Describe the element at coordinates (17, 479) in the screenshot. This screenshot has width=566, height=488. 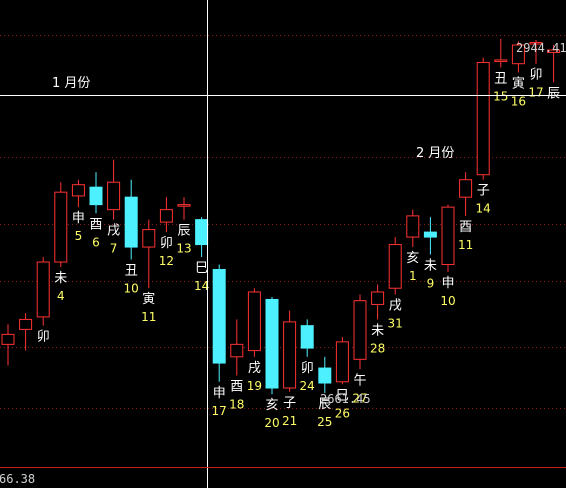
I see `axis-value-label: 66.38` at that location.